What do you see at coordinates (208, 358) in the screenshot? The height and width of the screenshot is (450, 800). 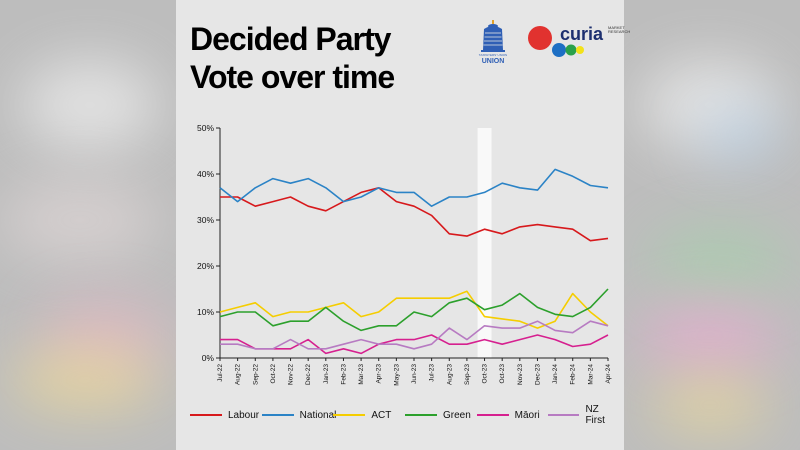 I see `y-tick-label: 0%` at bounding box center [208, 358].